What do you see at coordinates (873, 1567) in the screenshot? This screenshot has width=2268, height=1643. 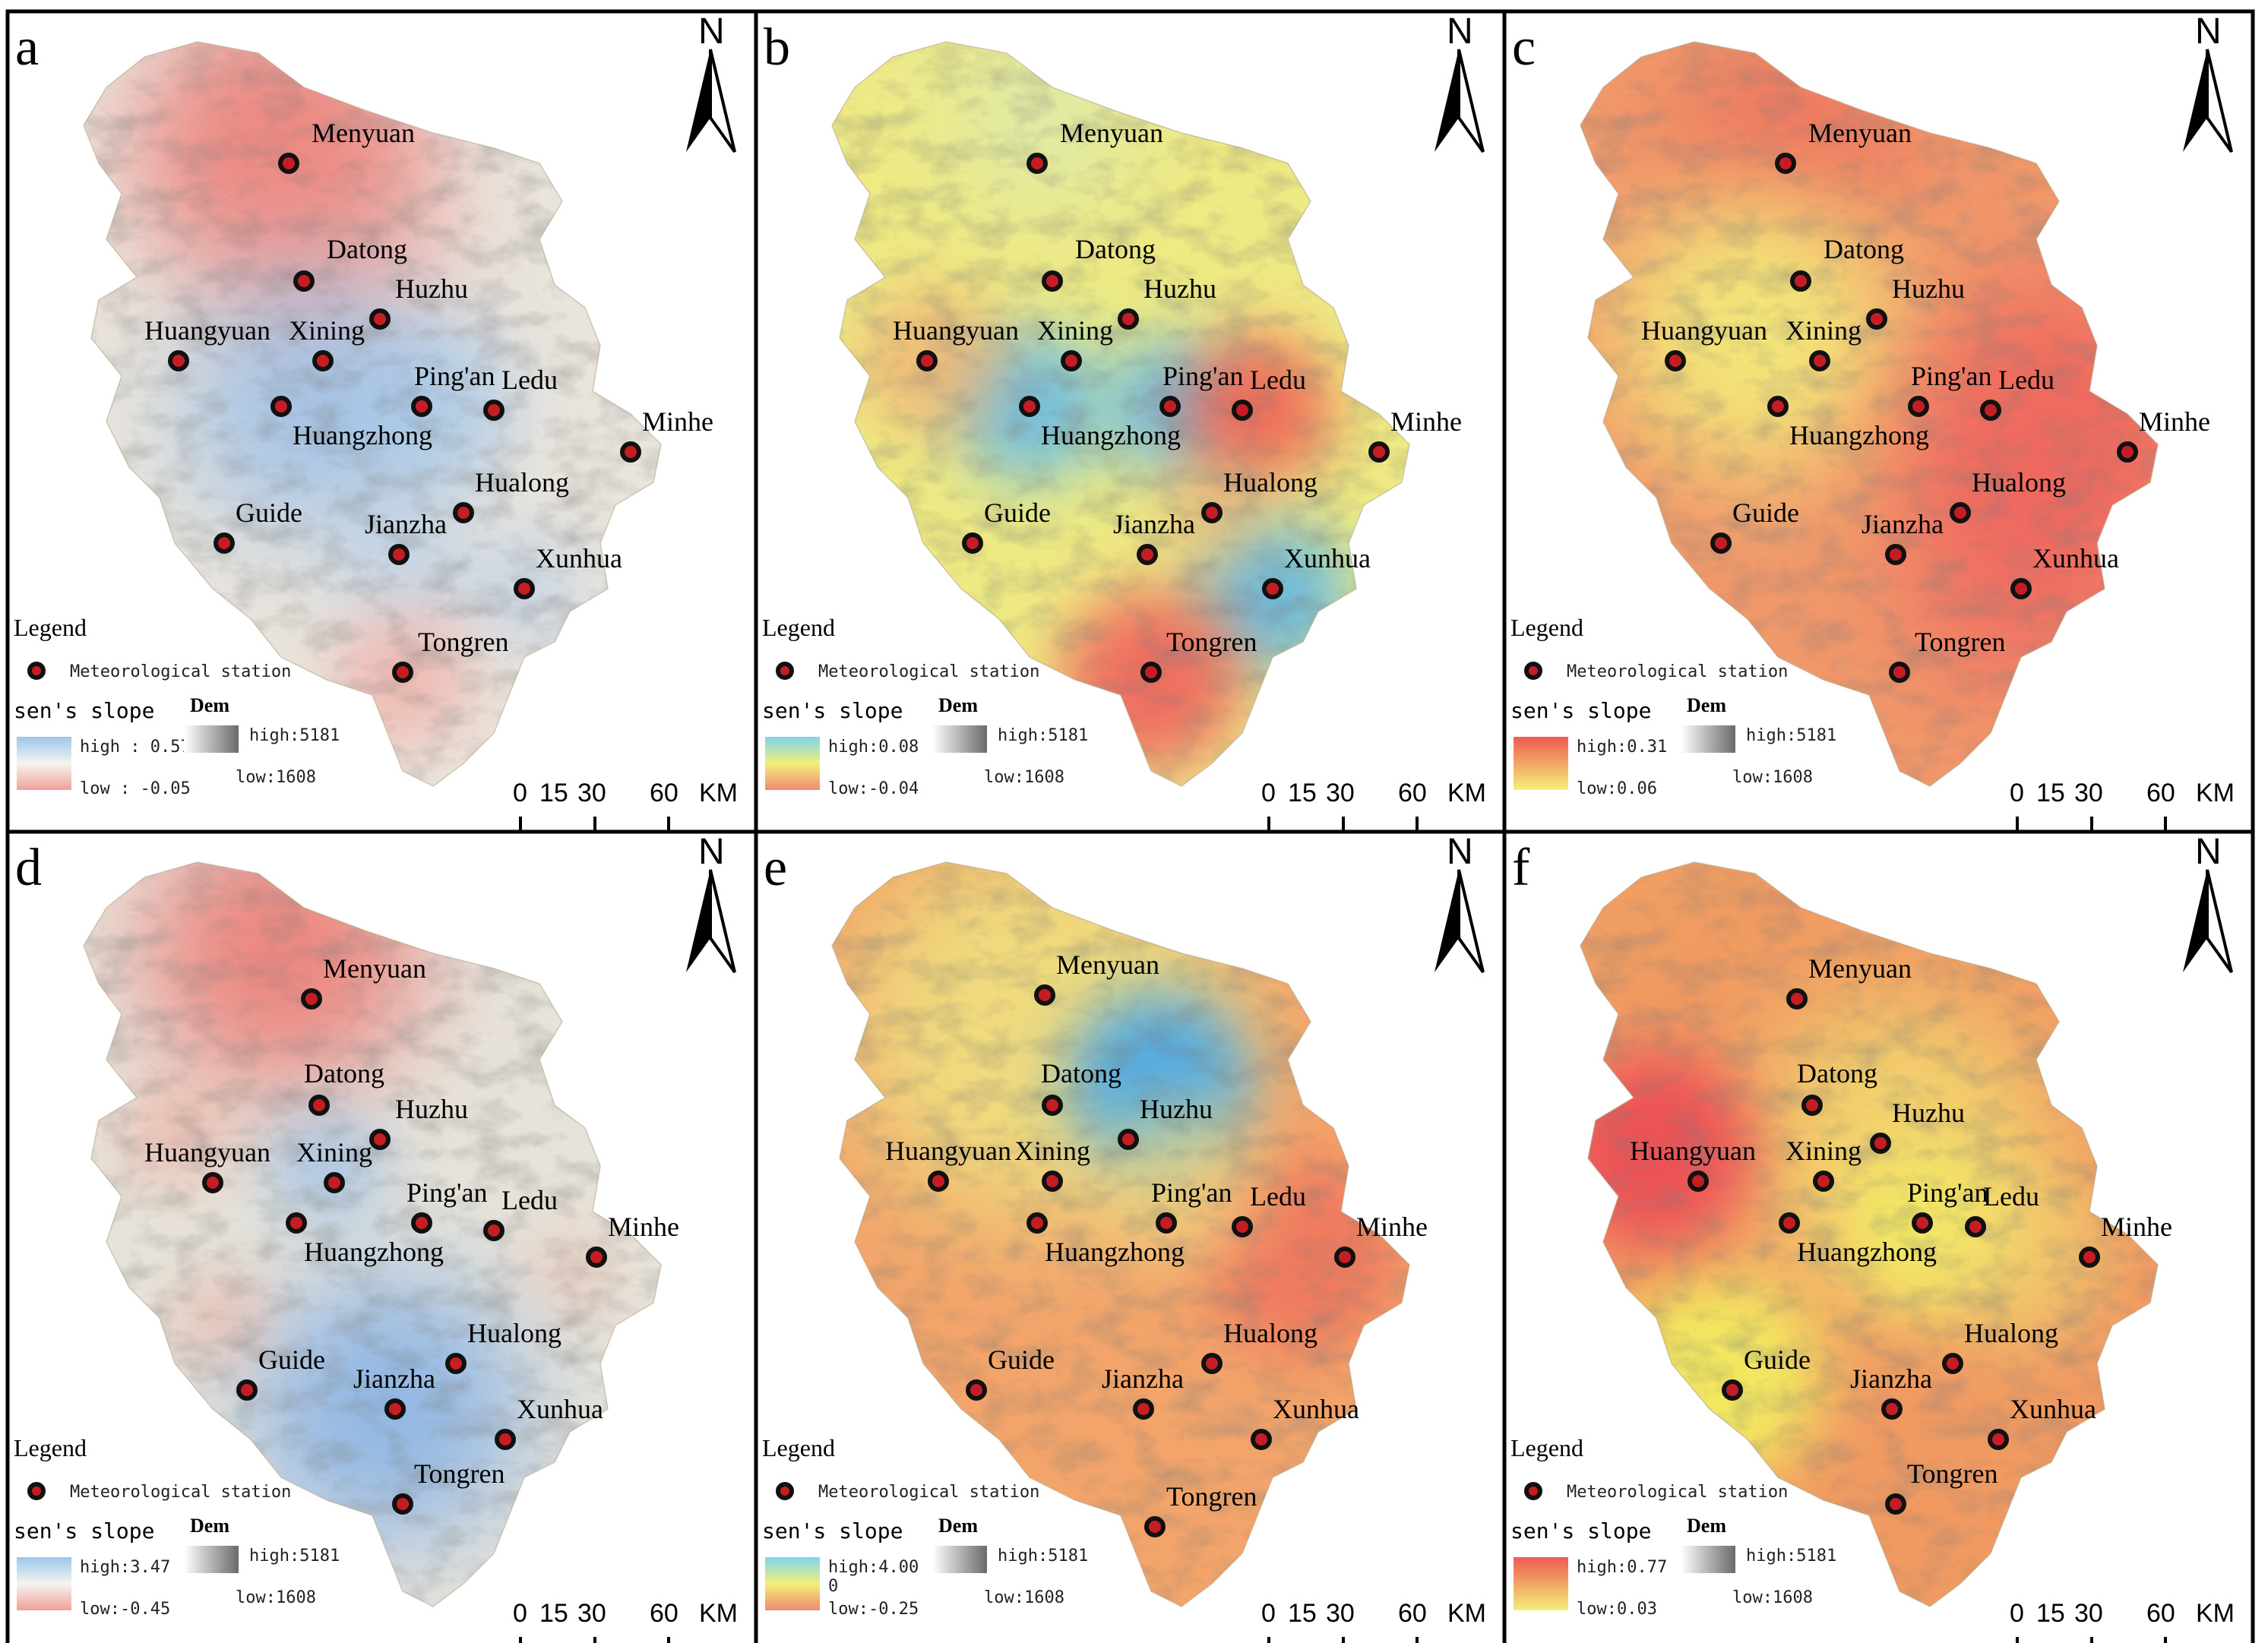 I see `slope-high-label: high:4.00` at bounding box center [873, 1567].